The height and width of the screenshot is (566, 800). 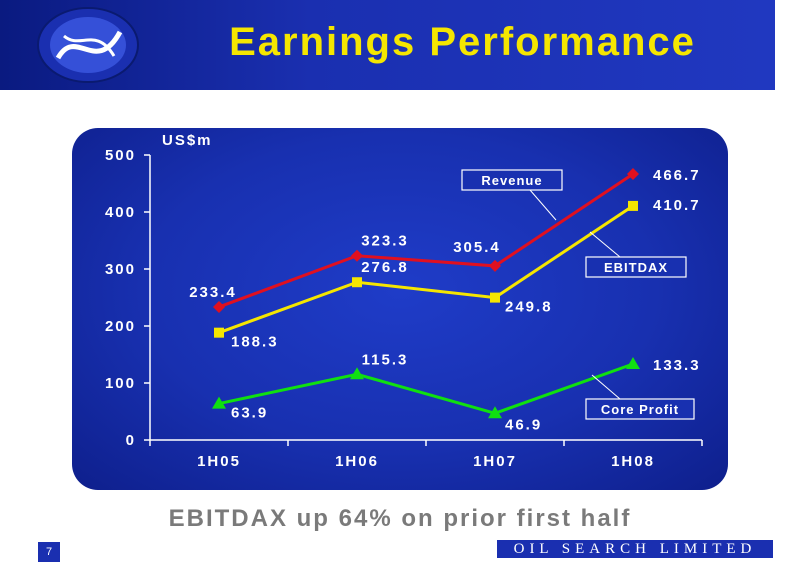 I want to click on legend-label: Core Profit, so click(x=640, y=409).